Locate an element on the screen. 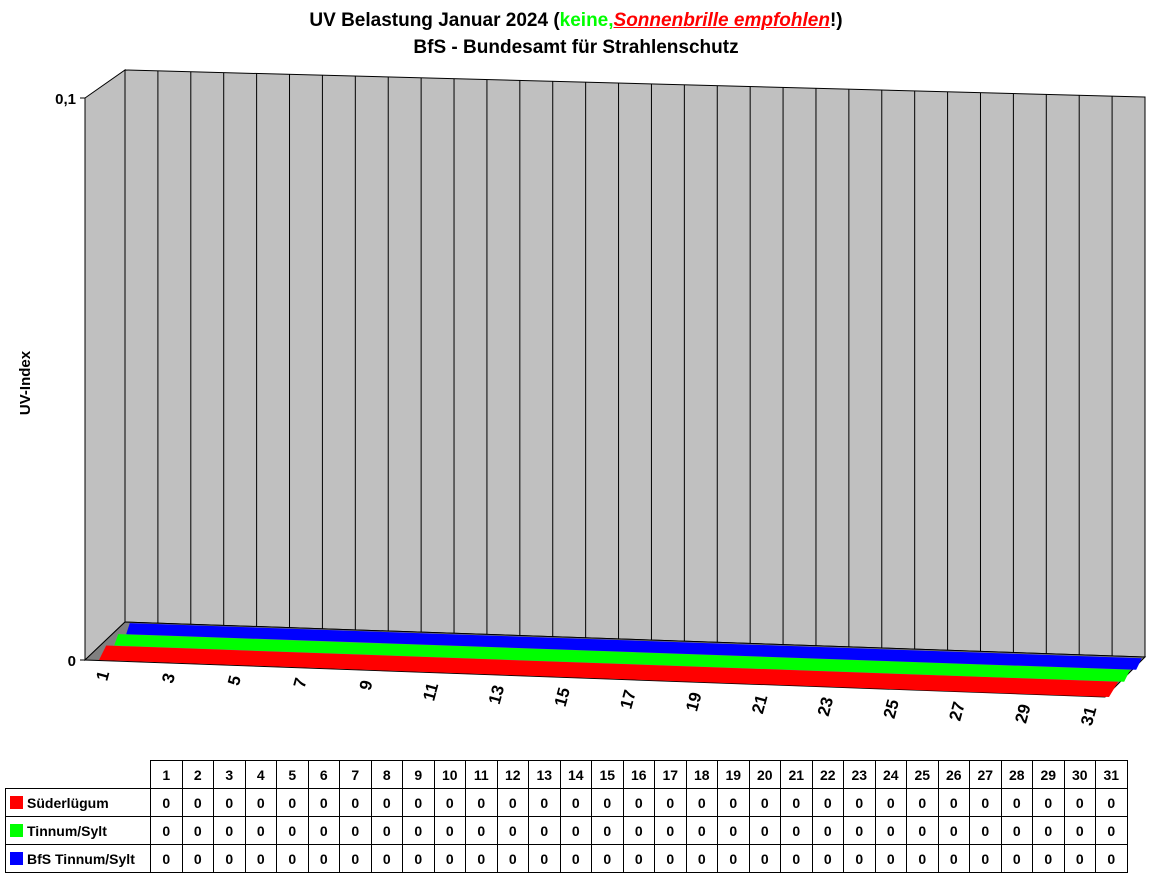 This screenshot has width=1152, height=882. table-header-cell: 30 is located at coordinates (1079, 774).